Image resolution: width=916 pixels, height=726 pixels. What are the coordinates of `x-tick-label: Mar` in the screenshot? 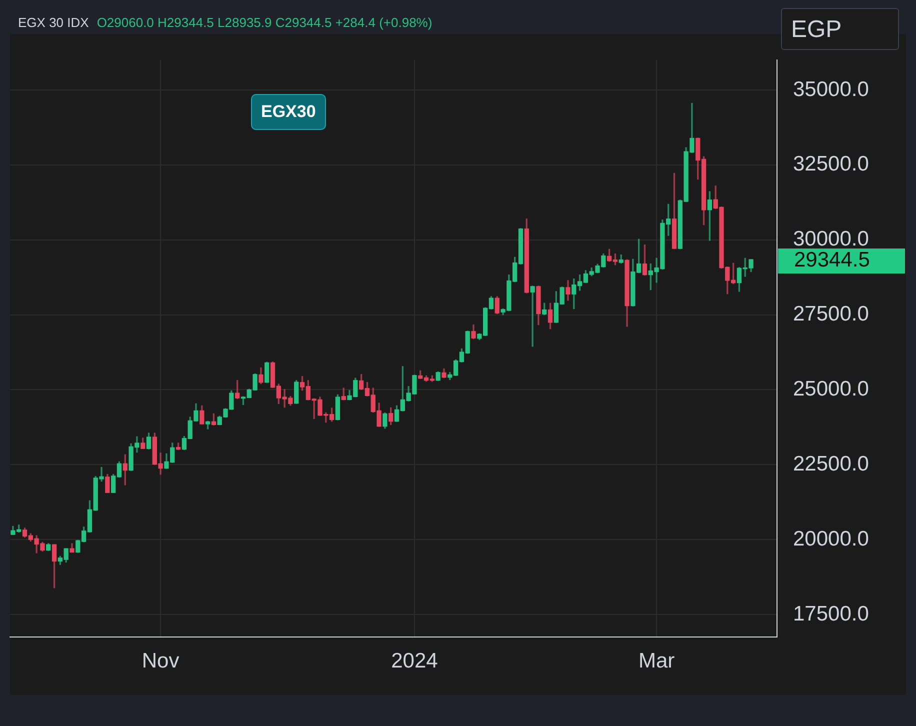 It's located at (656, 660).